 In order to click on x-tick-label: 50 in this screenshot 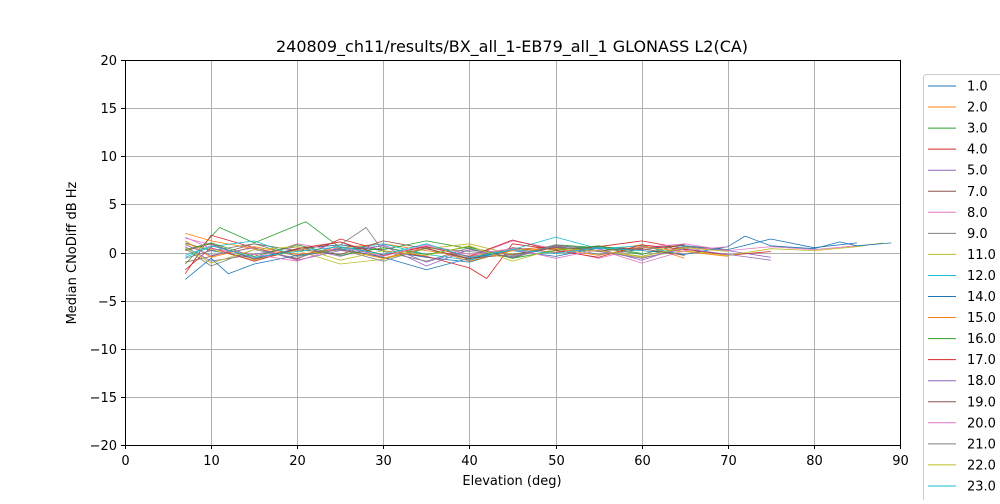, I will do `click(556, 461)`.